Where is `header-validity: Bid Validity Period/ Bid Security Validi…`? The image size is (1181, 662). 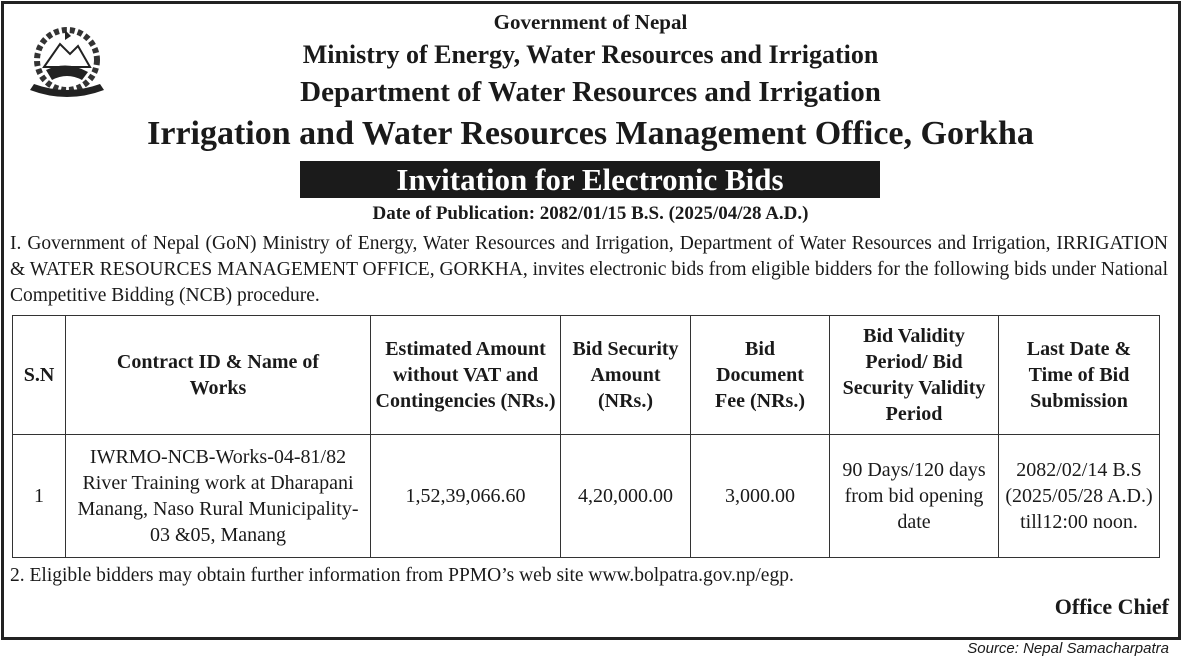
header-validity: Bid Validity Period/ Bid Security Validi… is located at coordinates (914, 375).